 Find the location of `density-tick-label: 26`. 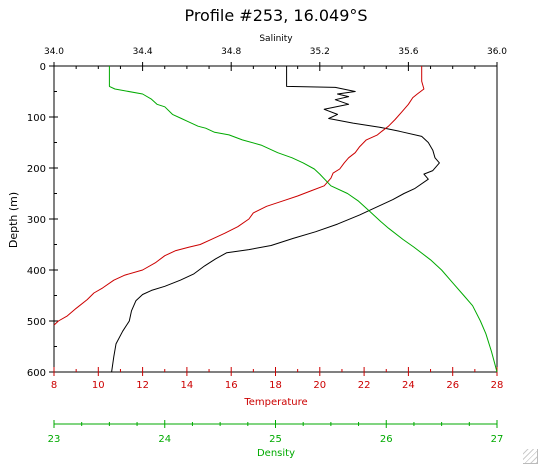

density-tick-label: 26 is located at coordinates (386, 439).